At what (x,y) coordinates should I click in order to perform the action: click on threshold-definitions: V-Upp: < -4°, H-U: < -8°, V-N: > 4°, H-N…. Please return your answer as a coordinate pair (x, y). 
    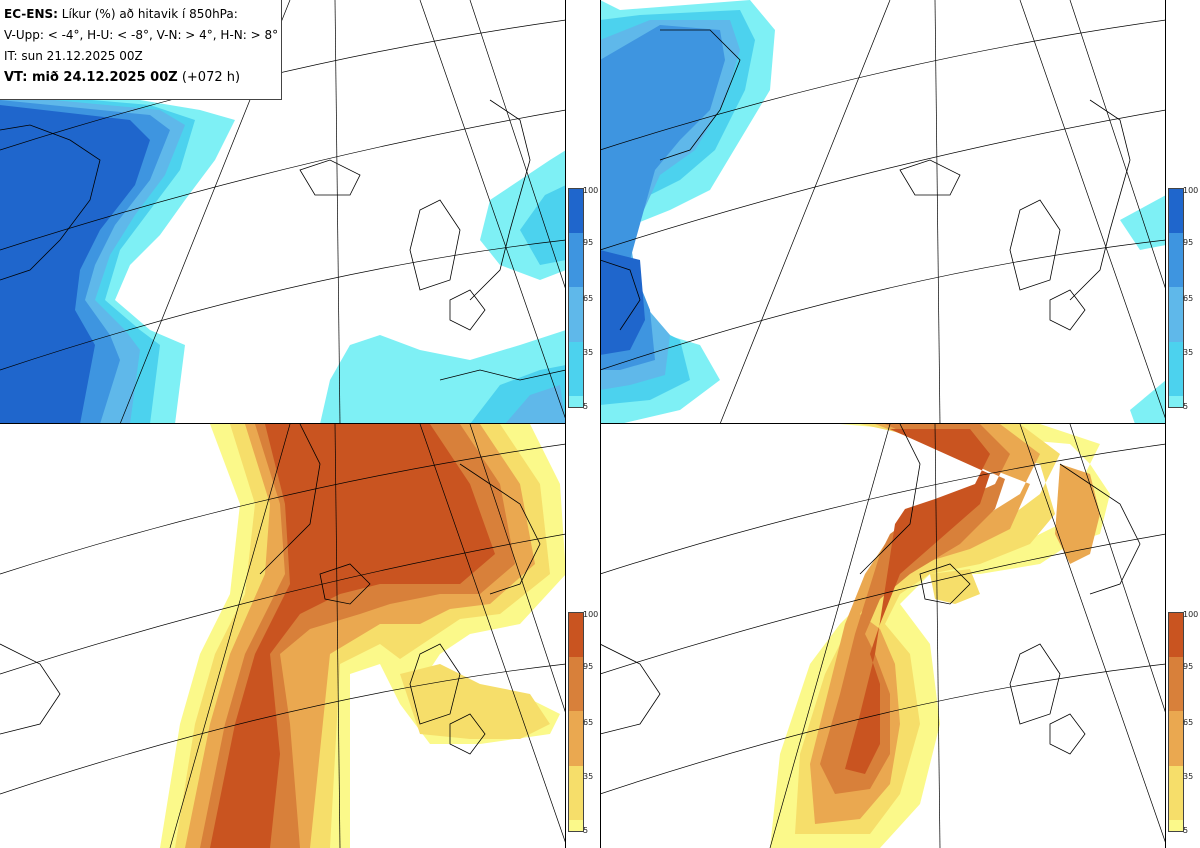
    Looking at the image, I should click on (141, 35).